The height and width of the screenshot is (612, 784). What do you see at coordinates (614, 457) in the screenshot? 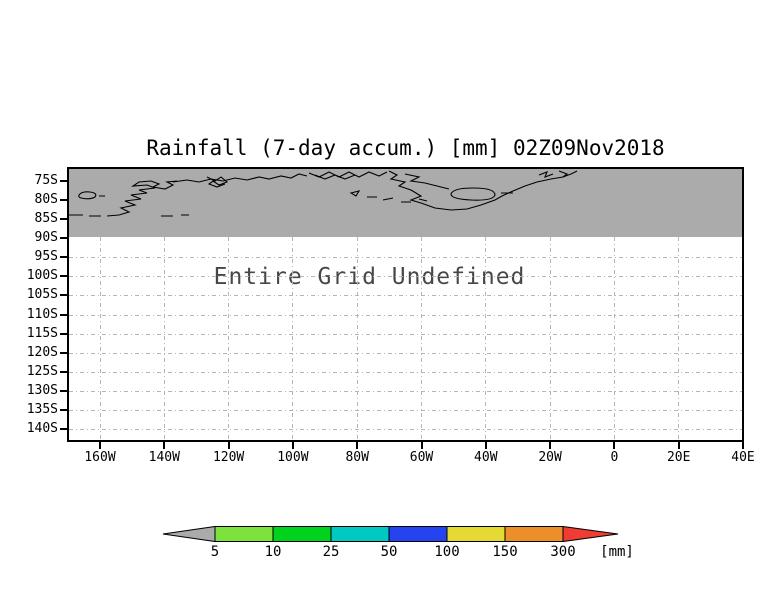
I see `x-tick-label: 0` at bounding box center [614, 457].